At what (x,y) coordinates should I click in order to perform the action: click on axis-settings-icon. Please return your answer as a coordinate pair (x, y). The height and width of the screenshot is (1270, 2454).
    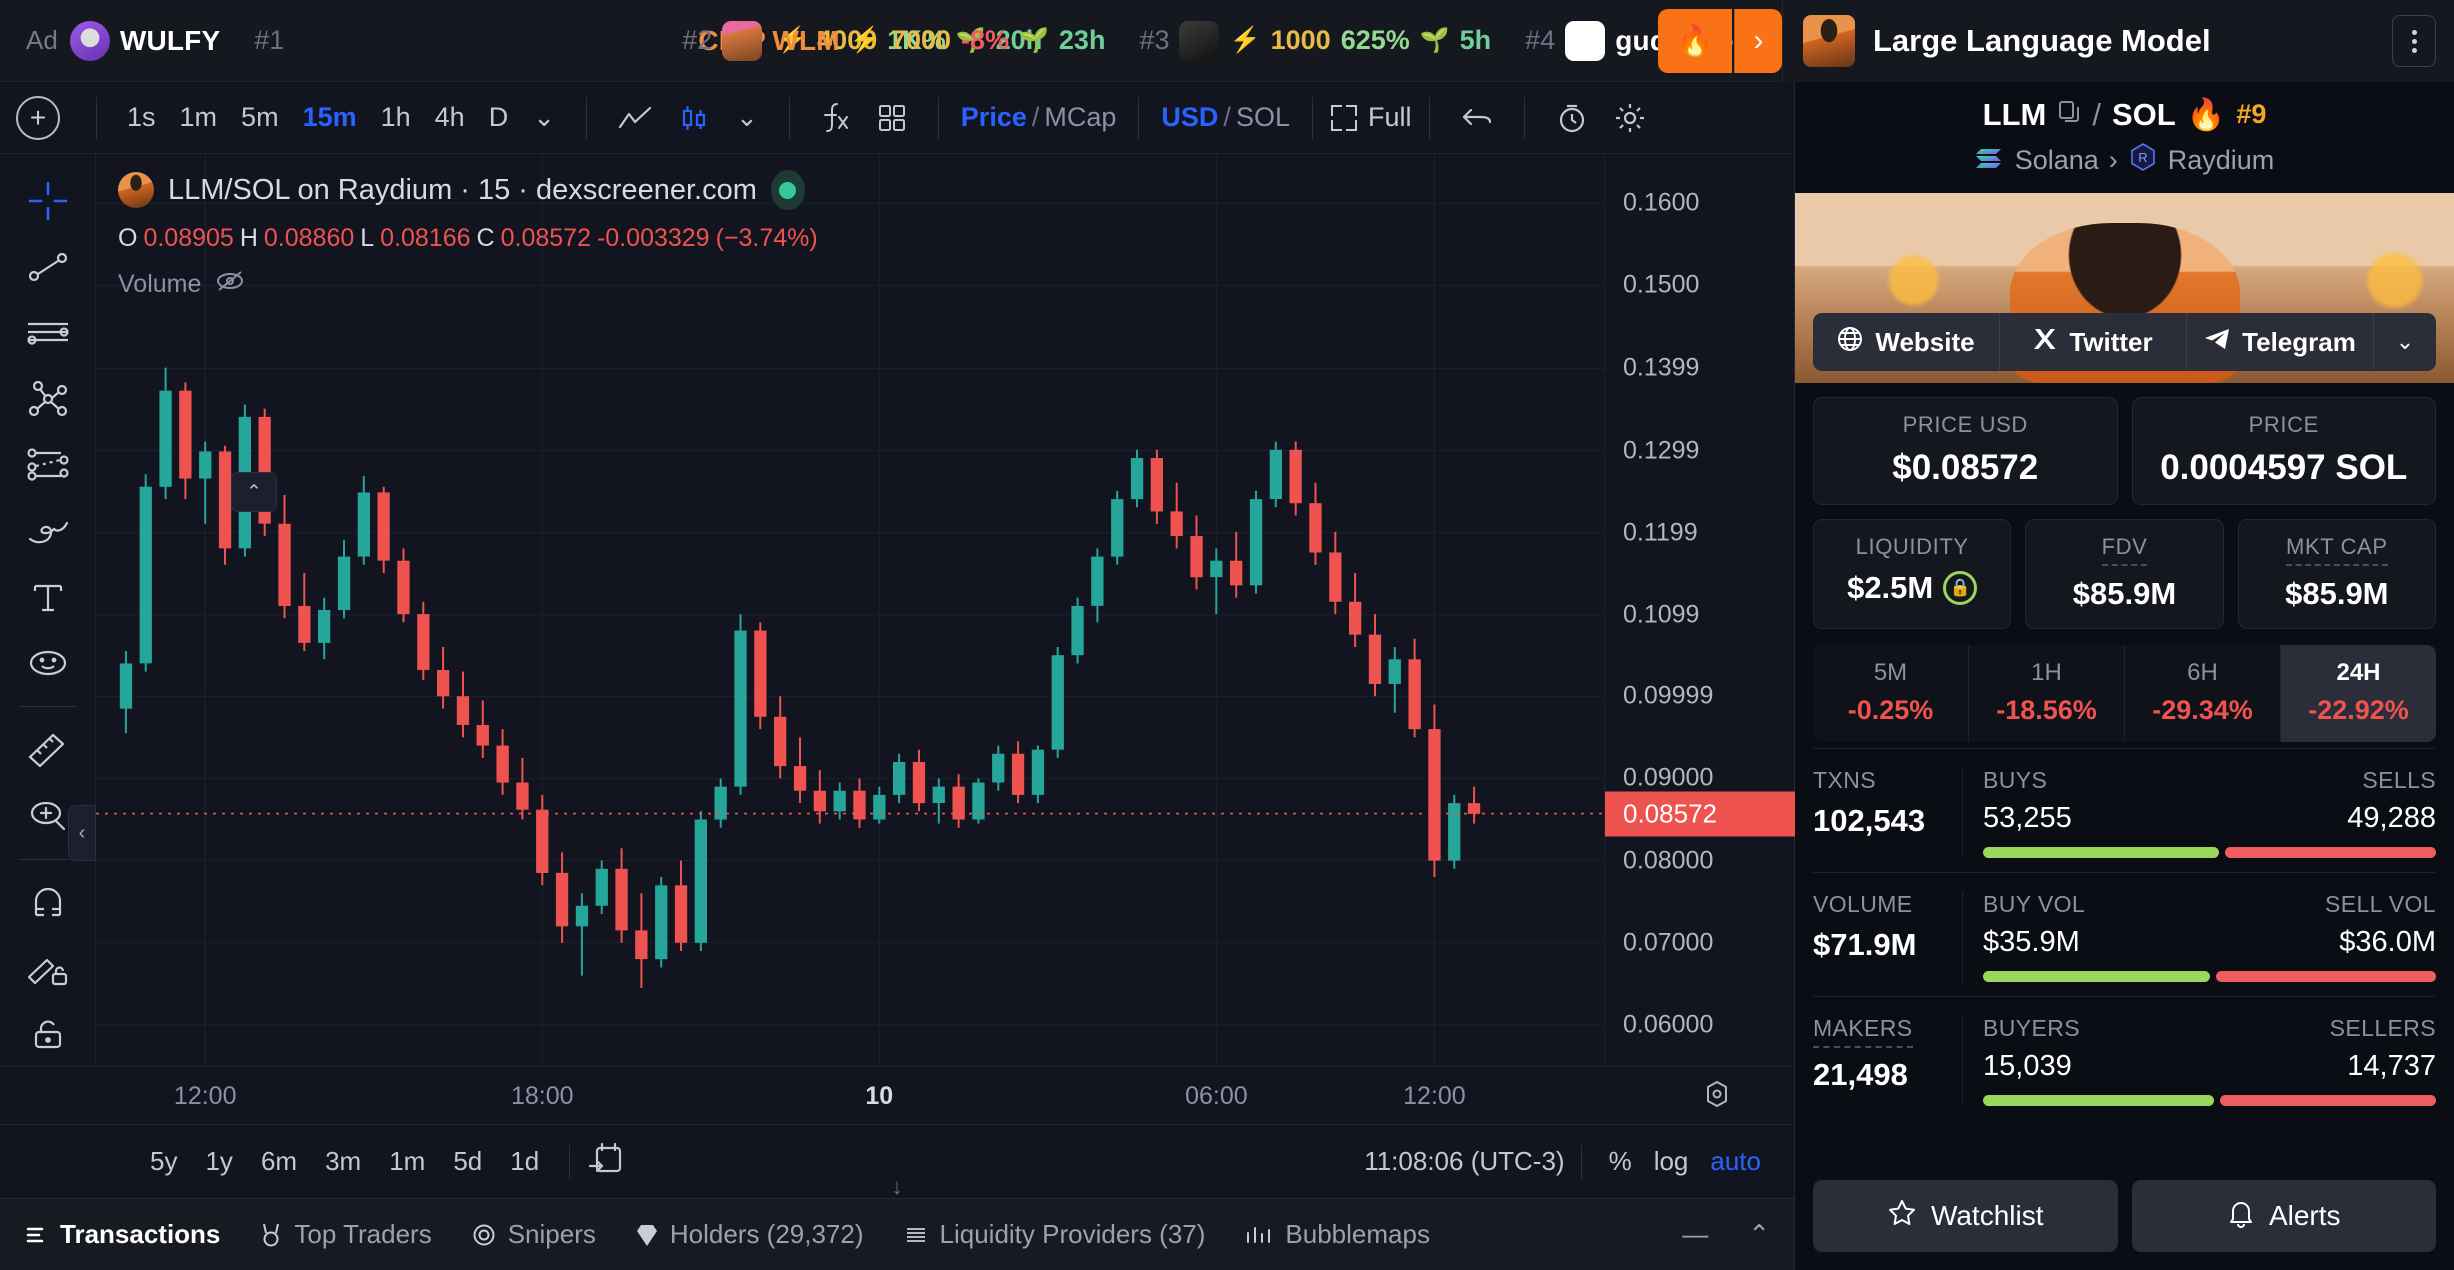
    Looking at the image, I should click on (1717, 1097).